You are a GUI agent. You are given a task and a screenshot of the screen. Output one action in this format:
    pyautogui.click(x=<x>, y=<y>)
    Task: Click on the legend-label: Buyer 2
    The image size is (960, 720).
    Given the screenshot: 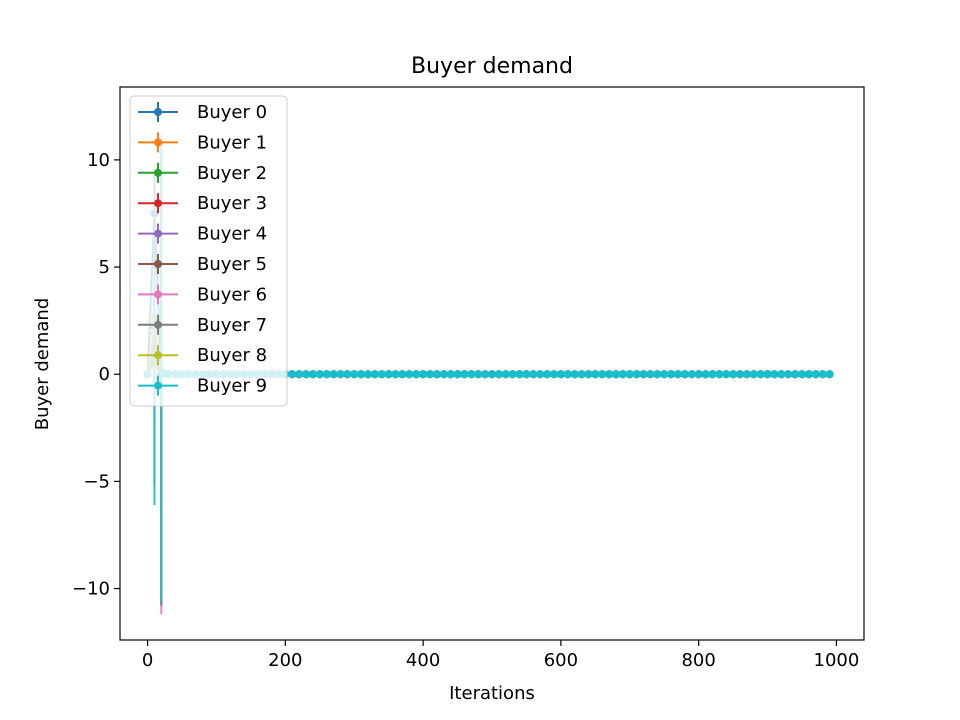 What is the action you would take?
    pyautogui.click(x=232, y=173)
    